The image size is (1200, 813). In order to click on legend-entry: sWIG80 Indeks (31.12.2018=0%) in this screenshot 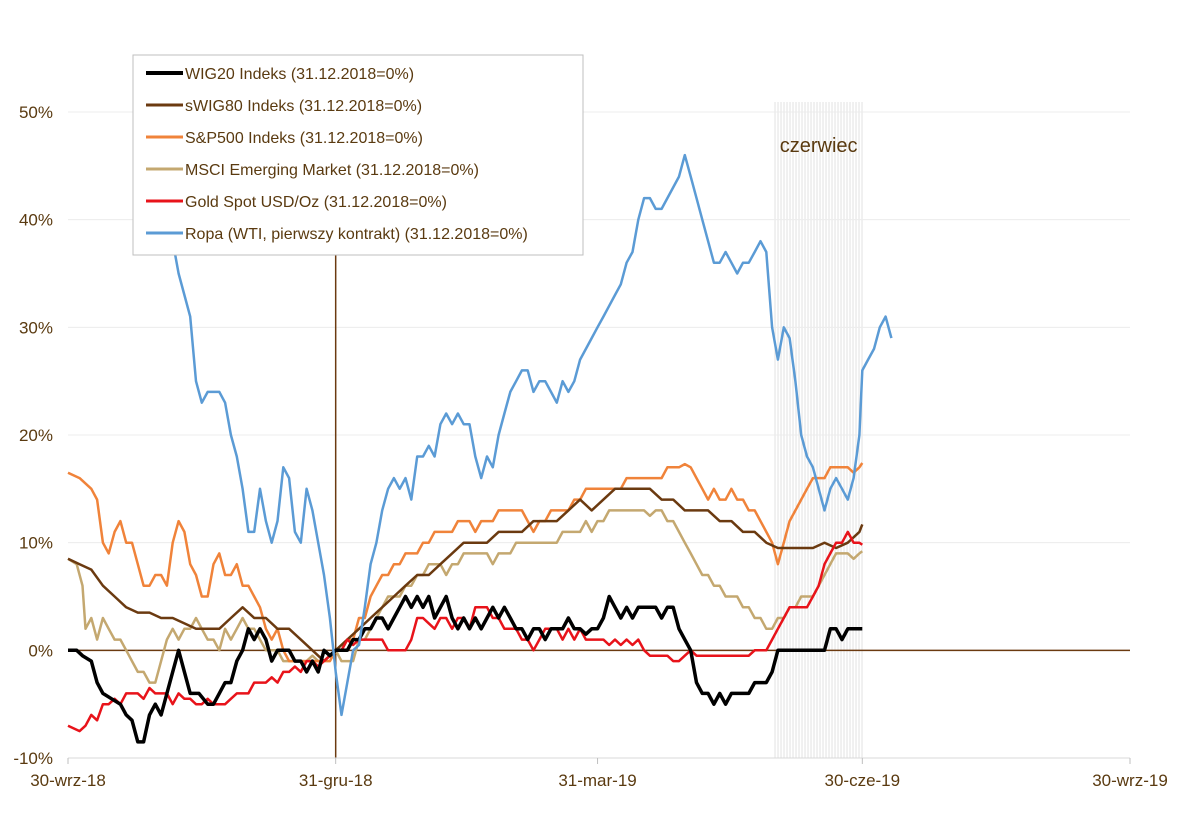, I will do `click(284, 106)`.